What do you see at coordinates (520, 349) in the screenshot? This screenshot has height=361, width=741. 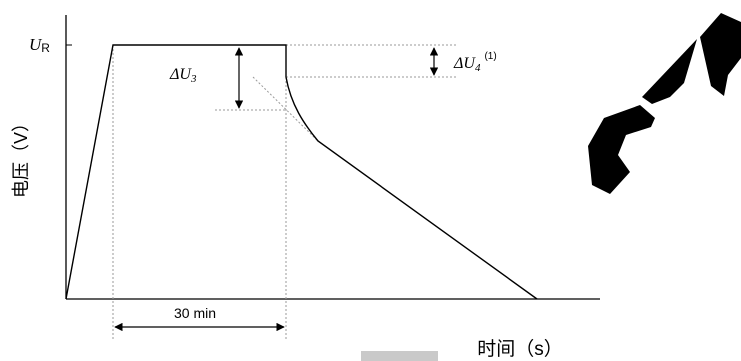 I see `x-axis-title: 时间（s）` at bounding box center [520, 349].